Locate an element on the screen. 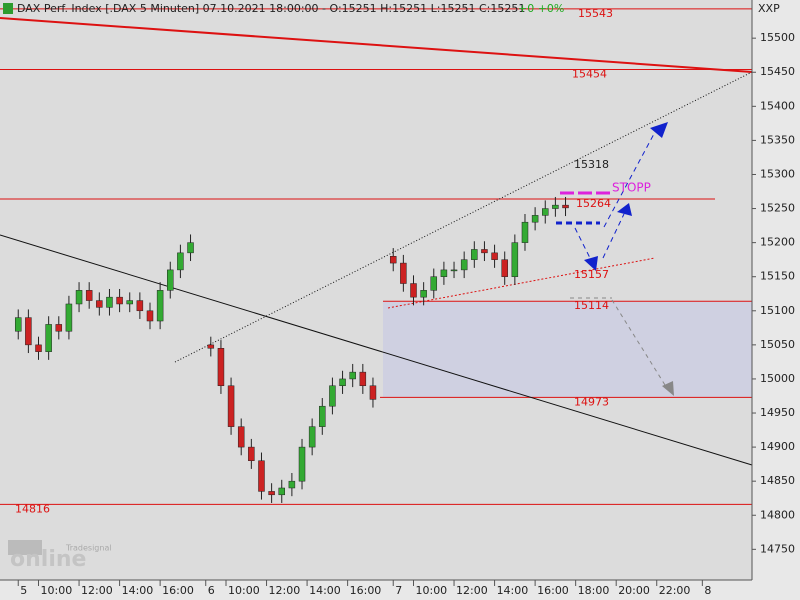  level-label: 14973 is located at coordinates (591, 401).